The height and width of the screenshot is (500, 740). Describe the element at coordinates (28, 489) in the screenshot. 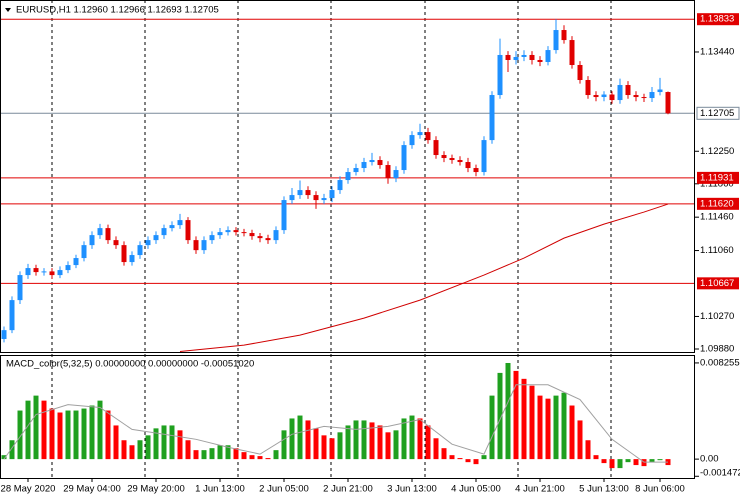

I see `x-tick-label: 28 May 2020` at that location.